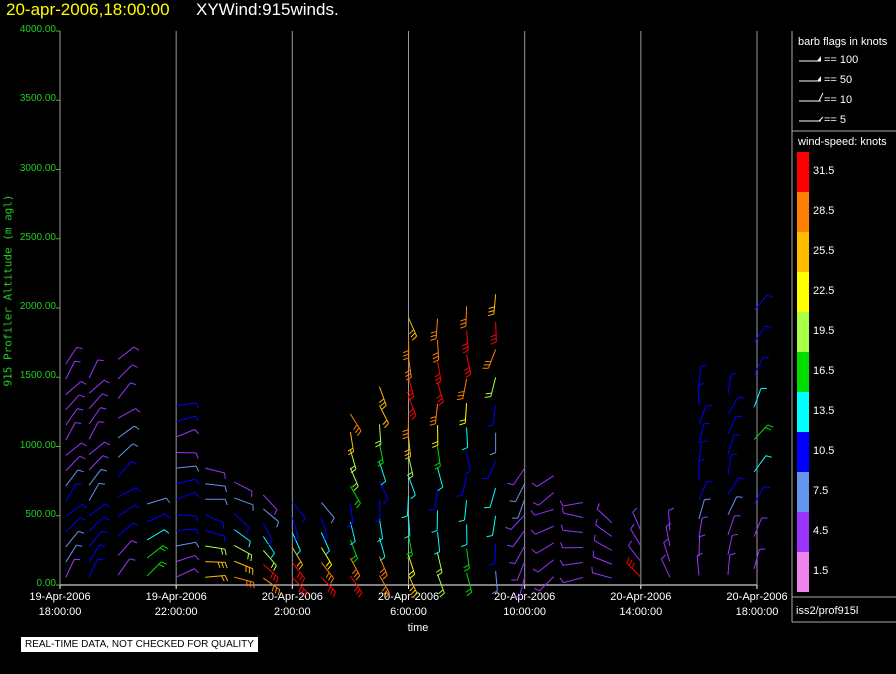 This screenshot has width=896, height=674. I want to click on x-tick-label: 19-Apr-2006 18:00:00, so click(60, 604).